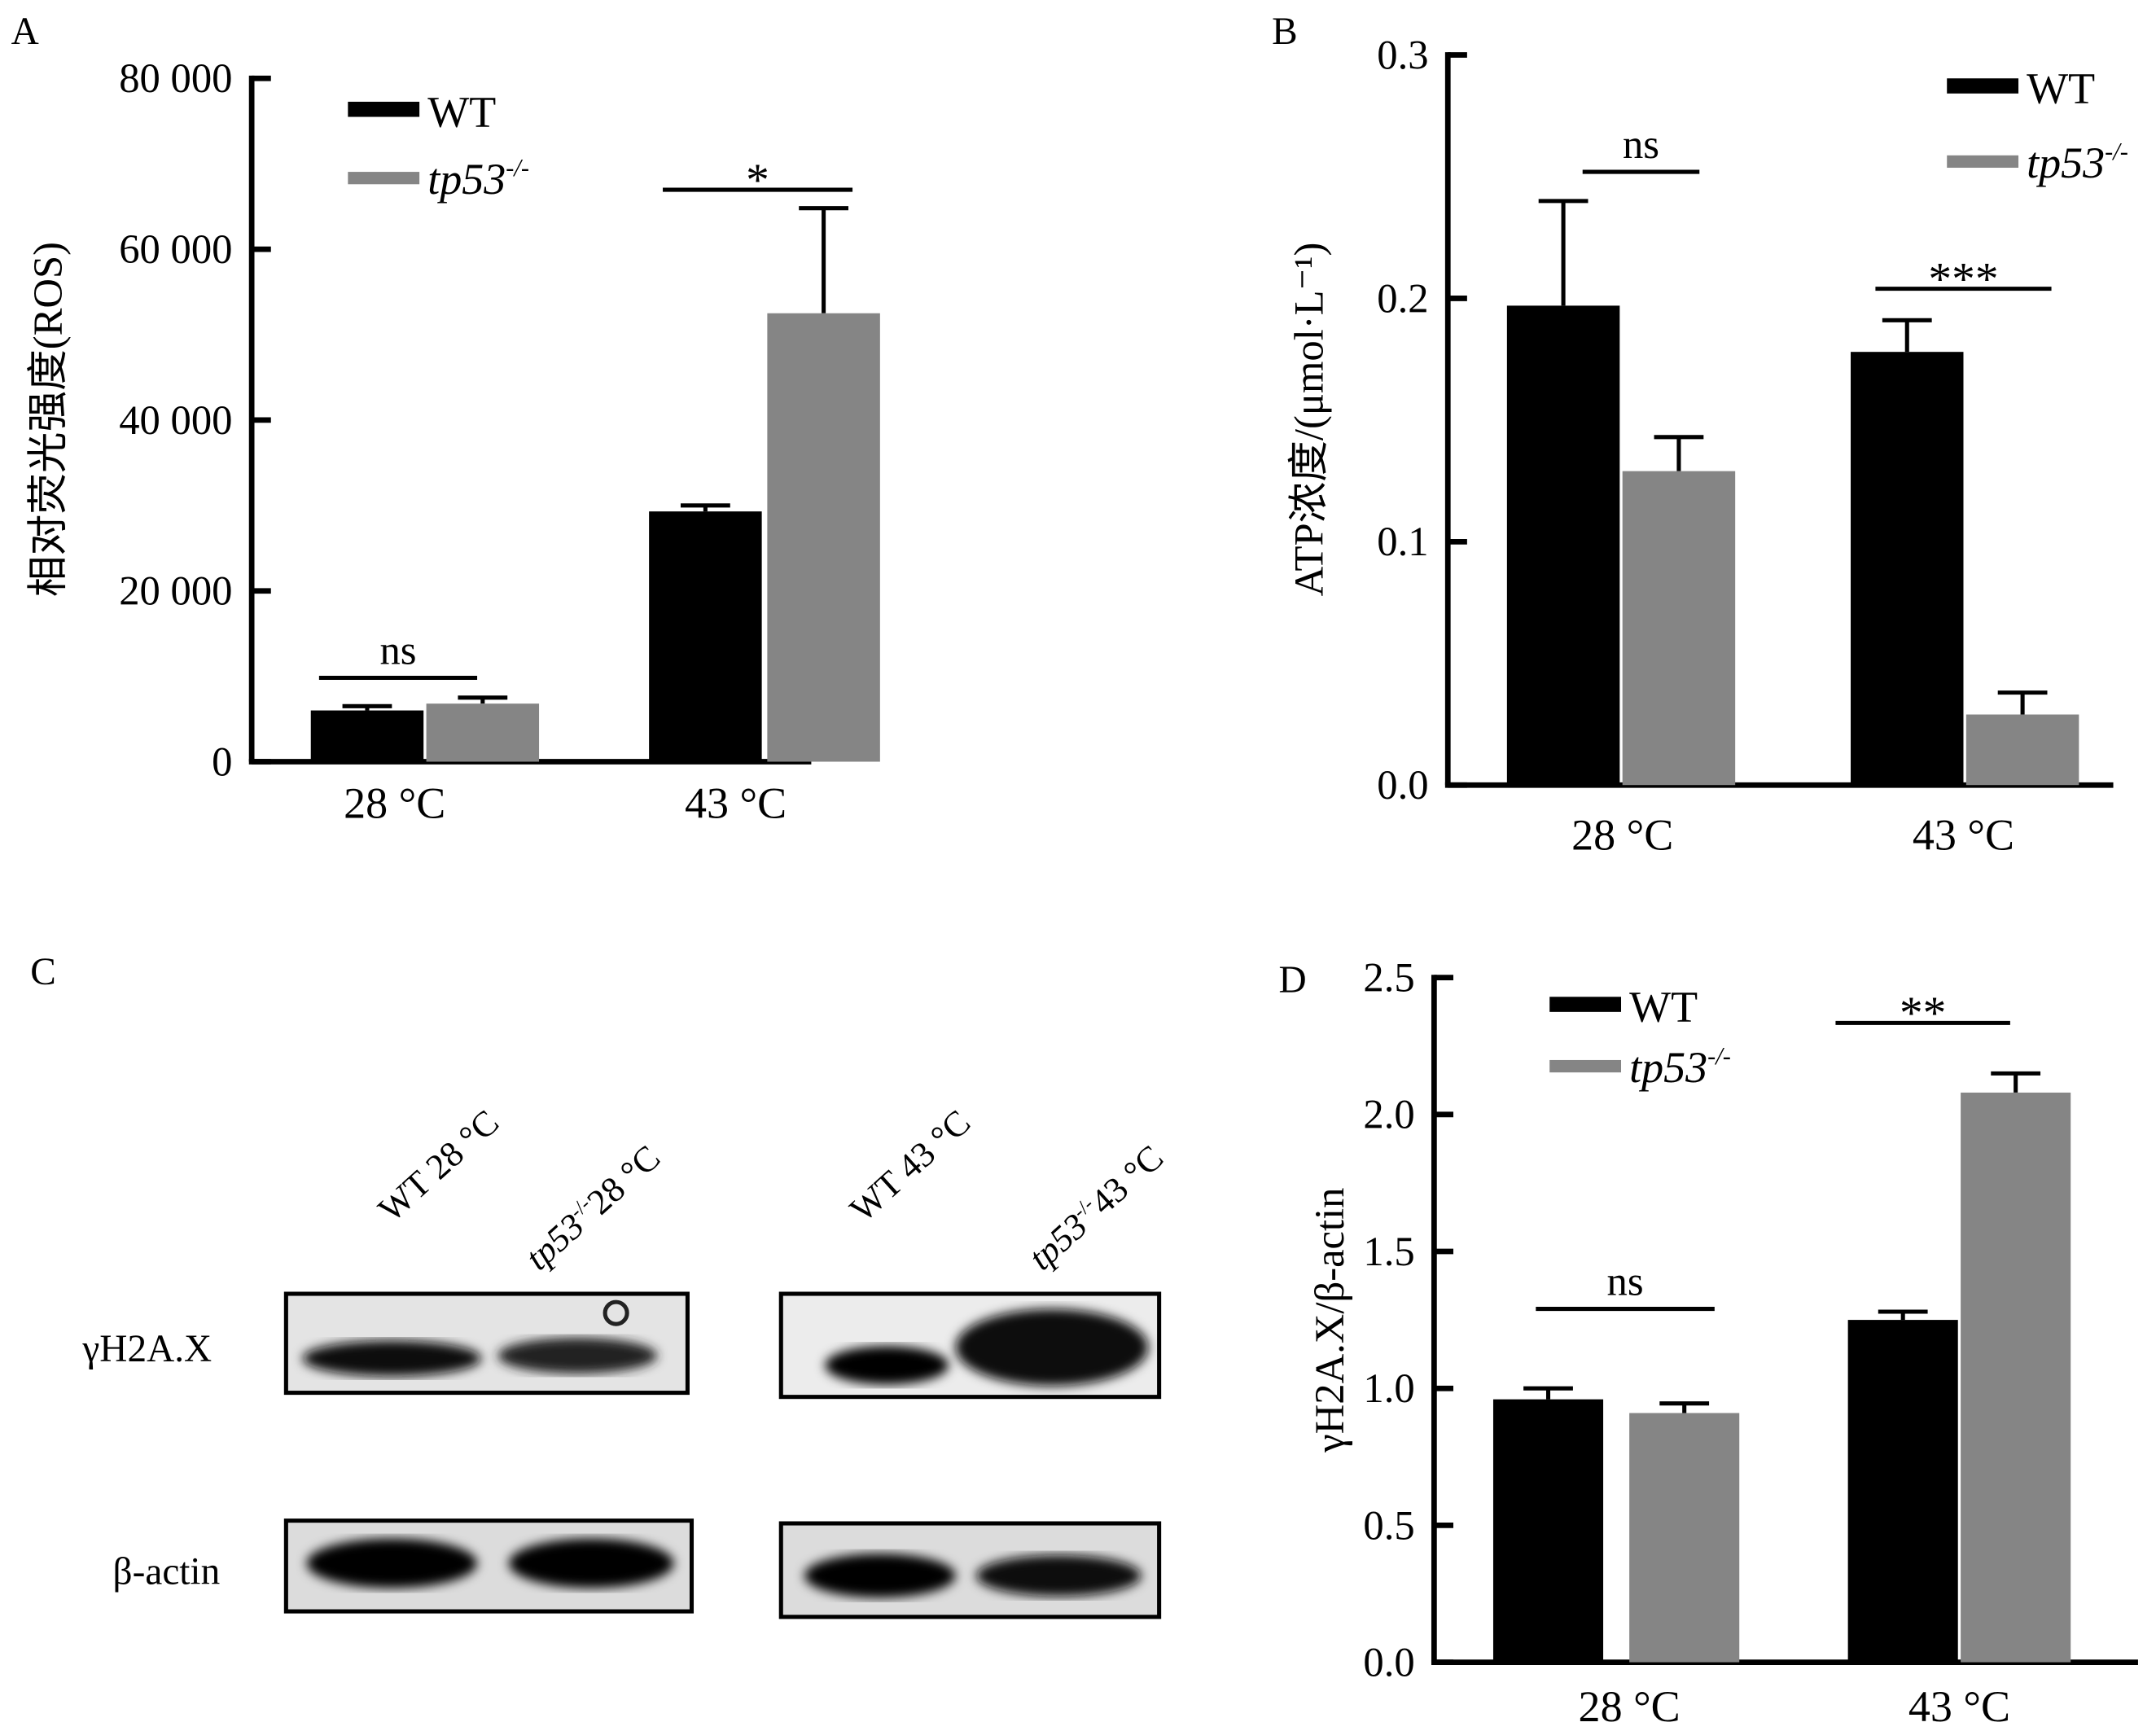  I want to click on lane-label: WT 28 °C, so click(439, 1165).